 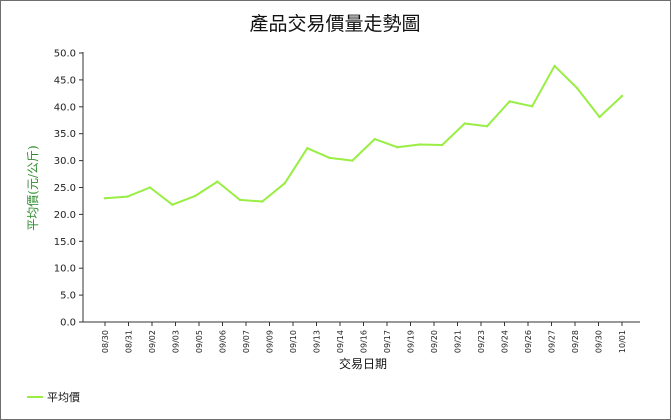 I want to click on x-tick-label: 09/16, so click(x=364, y=341).